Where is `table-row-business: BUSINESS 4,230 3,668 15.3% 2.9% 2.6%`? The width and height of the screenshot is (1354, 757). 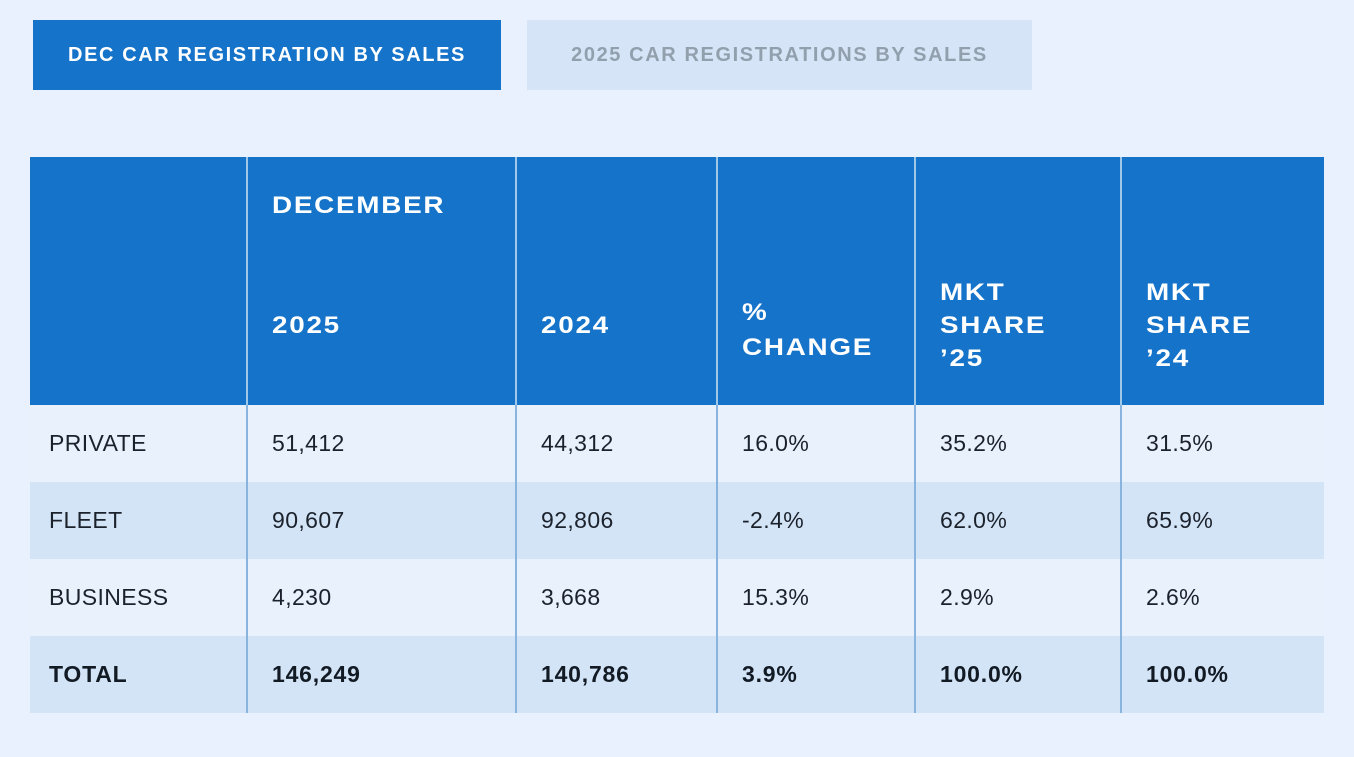
table-row-business: BUSINESS 4,230 3,668 15.3% 2.9% 2.6% is located at coordinates (677, 597).